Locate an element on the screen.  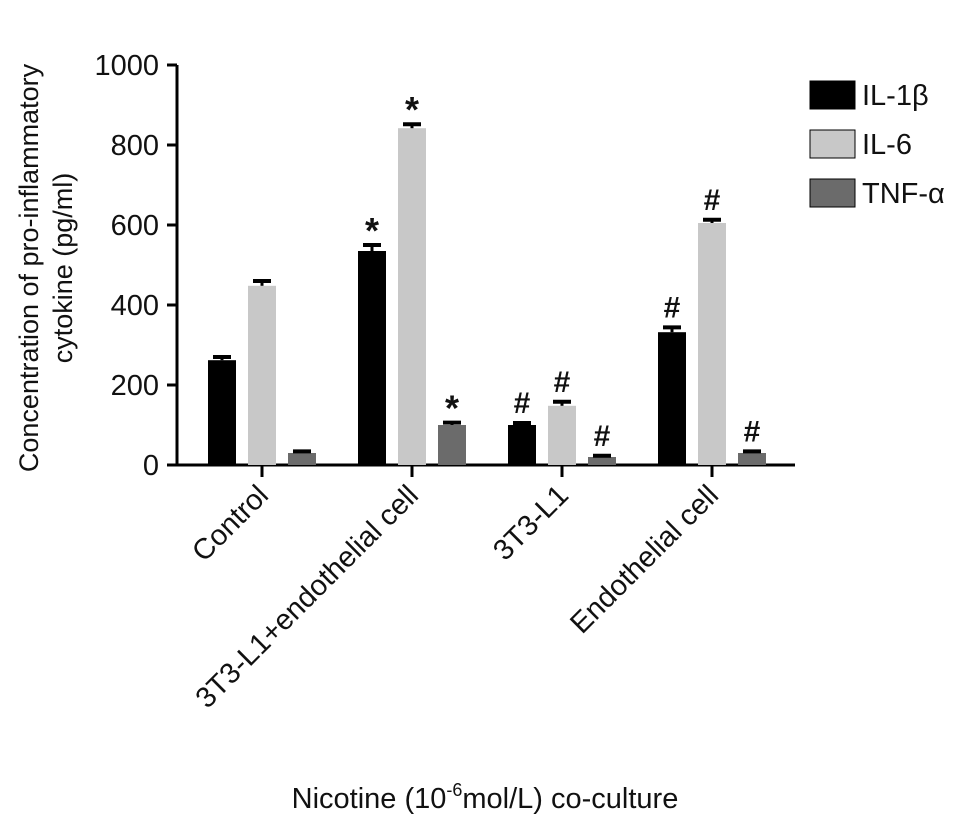
legend-label: TNF-α is located at coordinates (903, 194).